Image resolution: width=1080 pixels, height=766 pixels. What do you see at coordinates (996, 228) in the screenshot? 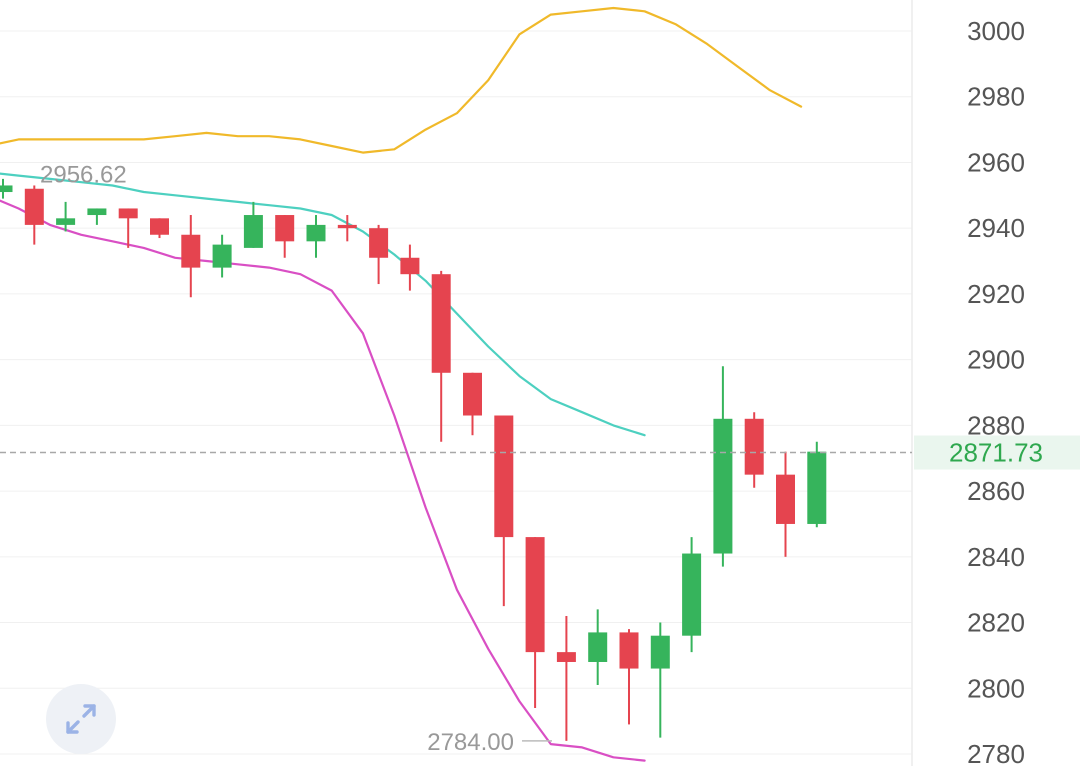
I see `y-tick-label: 2940` at bounding box center [996, 228].